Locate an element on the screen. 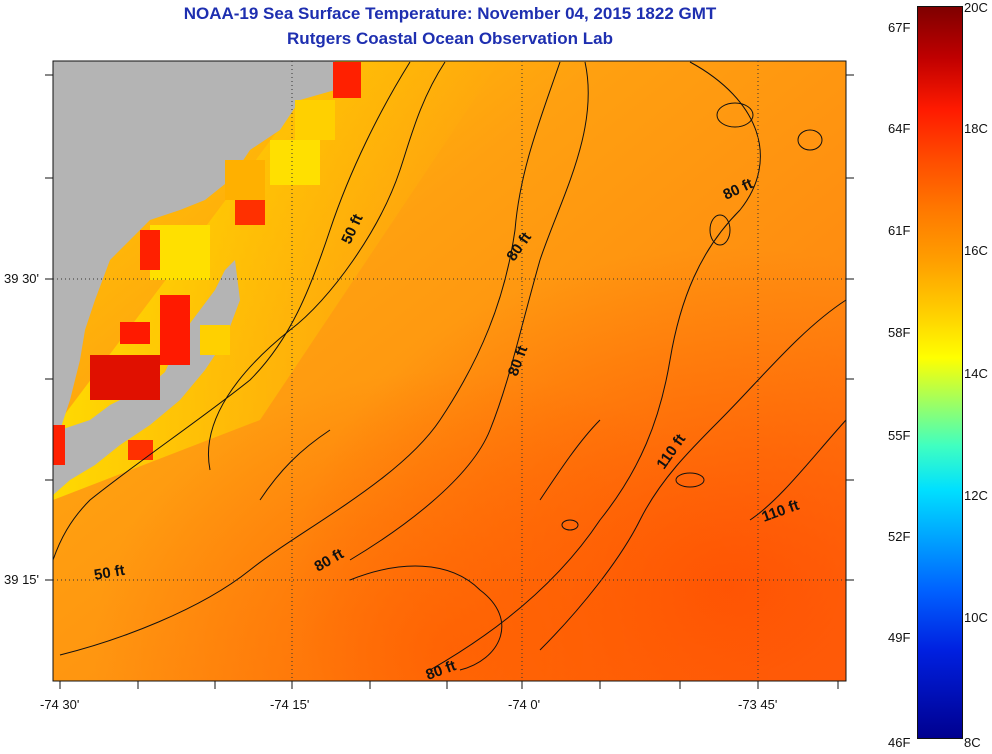 This screenshot has height=754, width=992. contour-label: 50 ft is located at coordinates (109, 573).